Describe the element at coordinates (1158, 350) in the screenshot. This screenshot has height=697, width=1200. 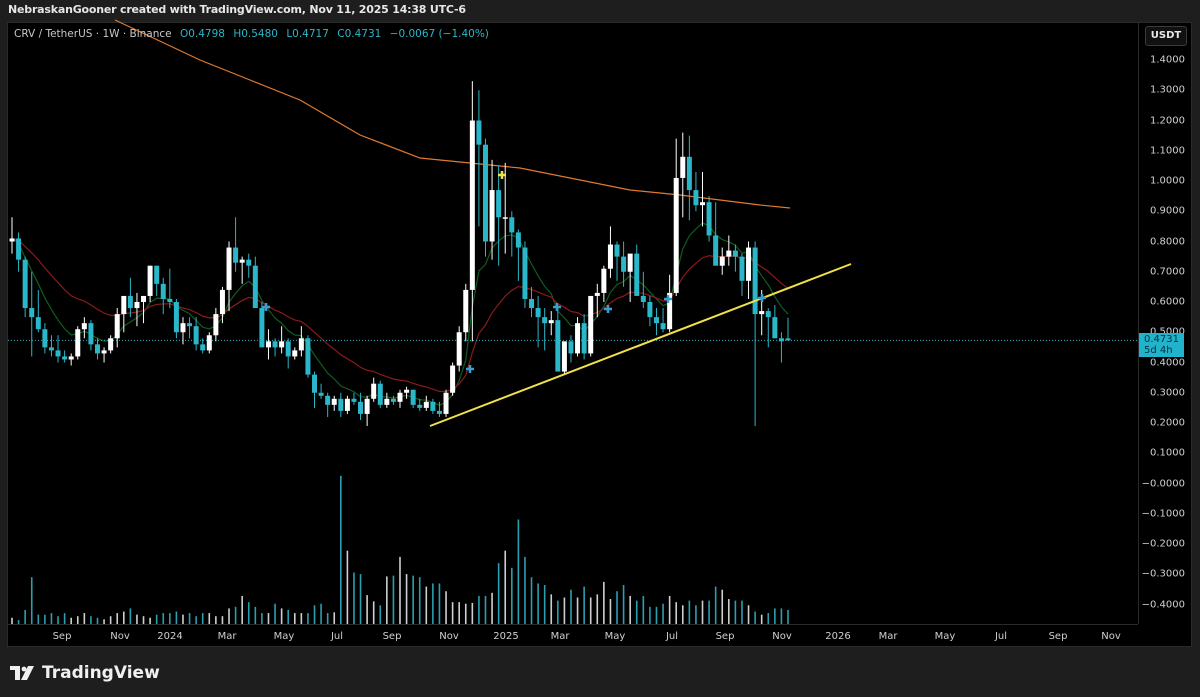
I see `bar-countdown: 5d 4h` at that location.